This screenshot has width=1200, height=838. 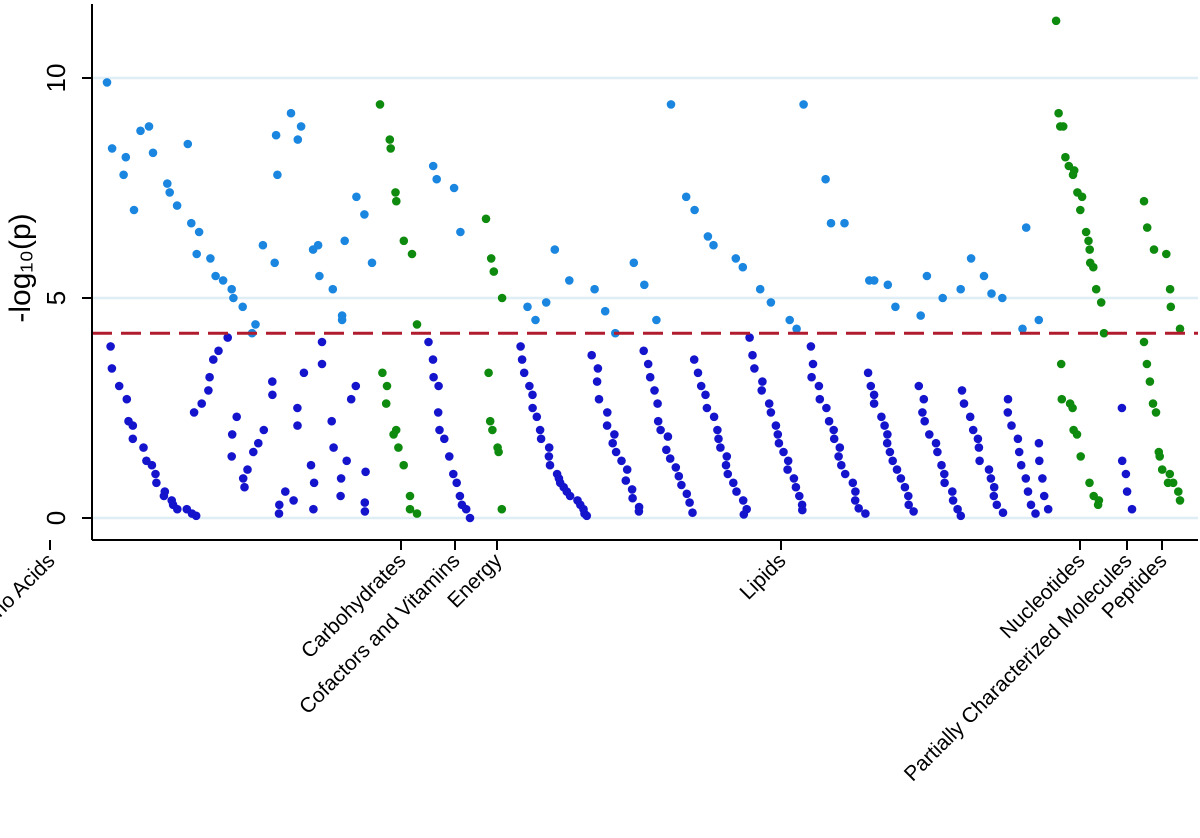 I want to click on x-tick-label-lipids: Lipids, so click(x=762, y=576).